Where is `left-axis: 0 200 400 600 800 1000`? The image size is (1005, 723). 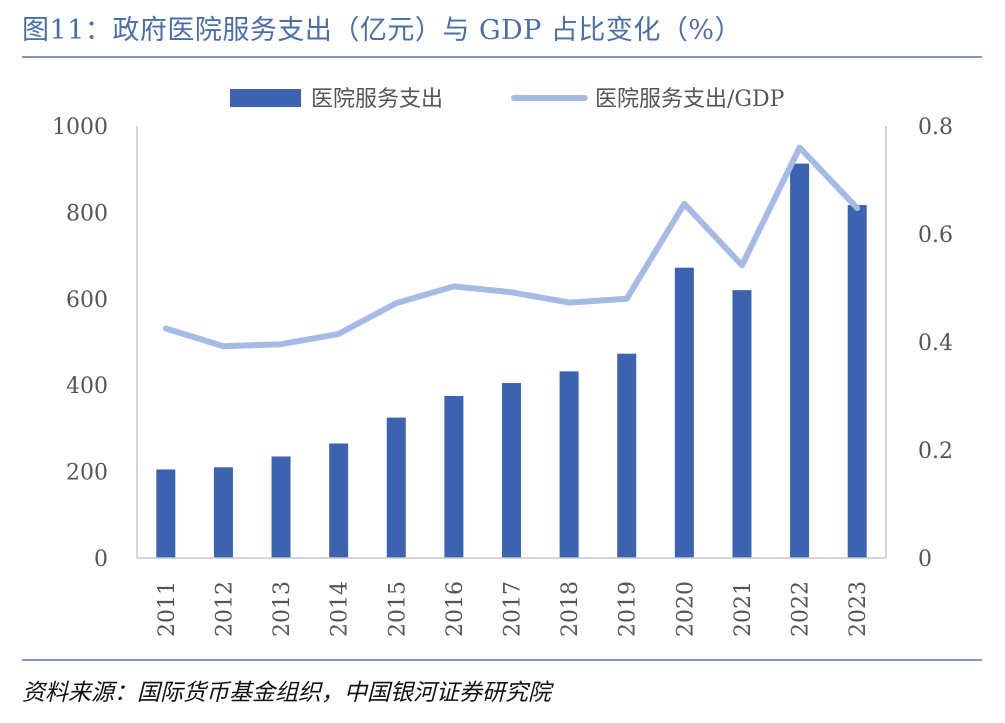 left-axis: 0 200 400 600 800 1000 is located at coordinates (95, 343).